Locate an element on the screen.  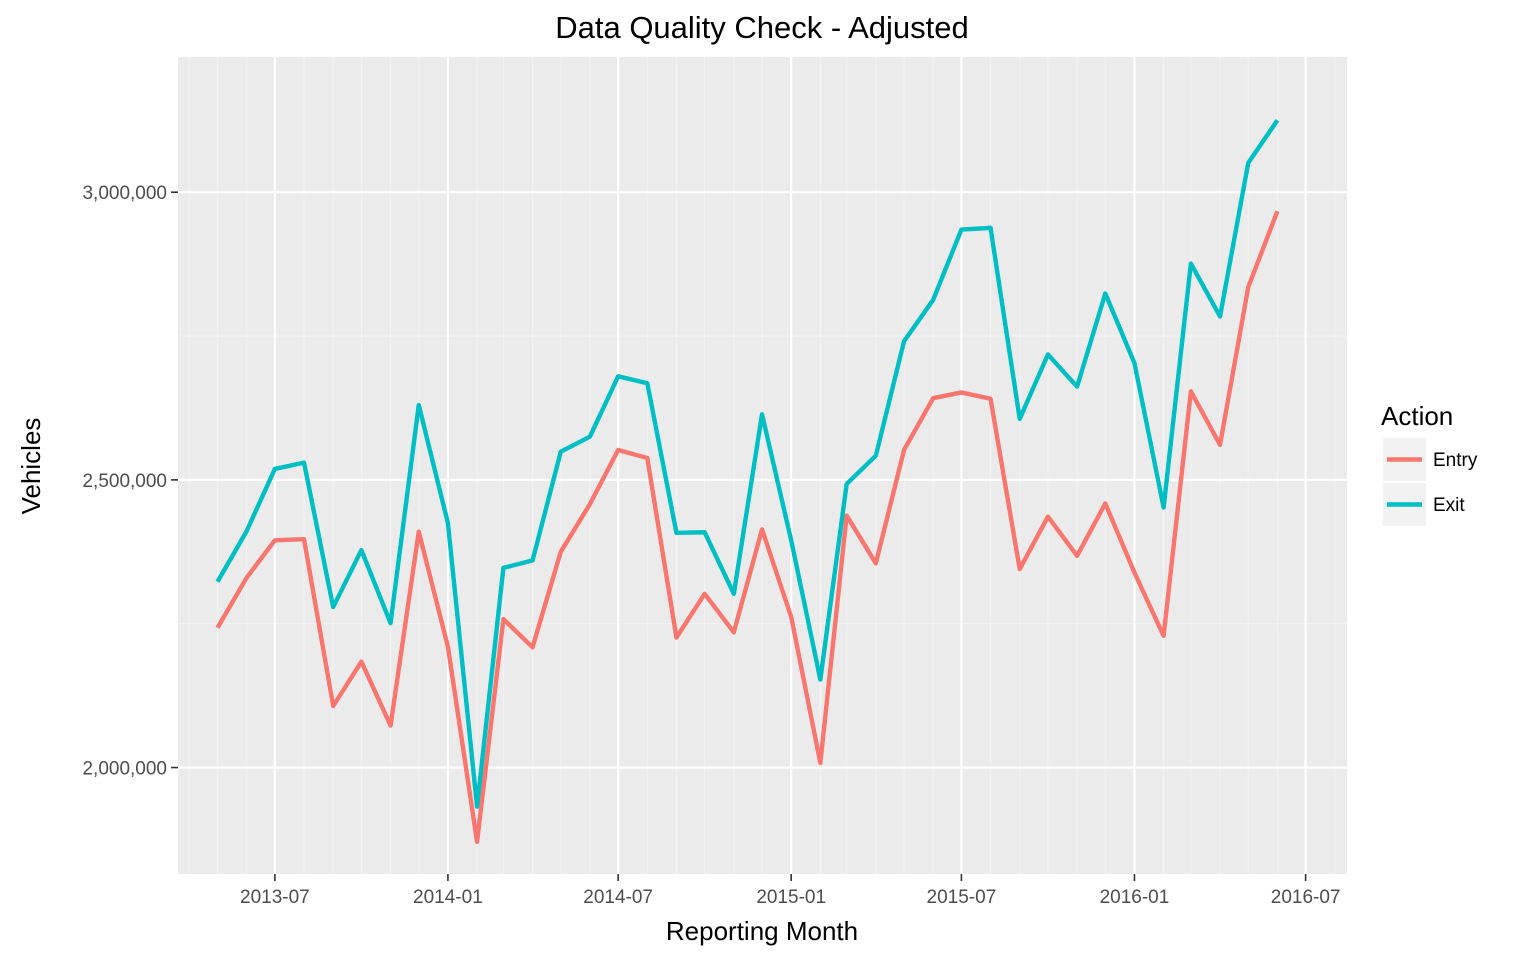
y-tick-label: 2,500,000 is located at coordinates (124, 481).